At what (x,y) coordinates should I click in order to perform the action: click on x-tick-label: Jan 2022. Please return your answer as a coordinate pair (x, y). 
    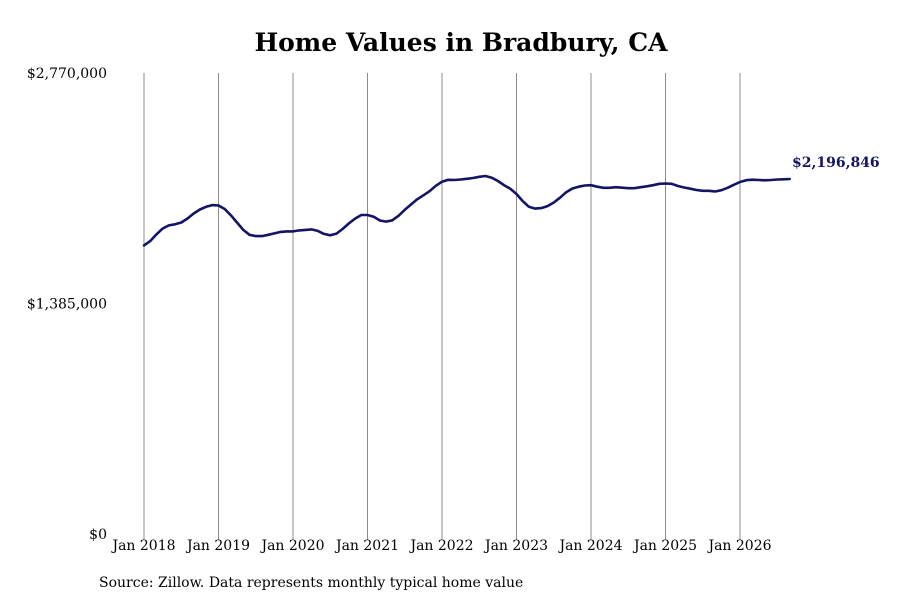
    Looking at the image, I should click on (440, 546).